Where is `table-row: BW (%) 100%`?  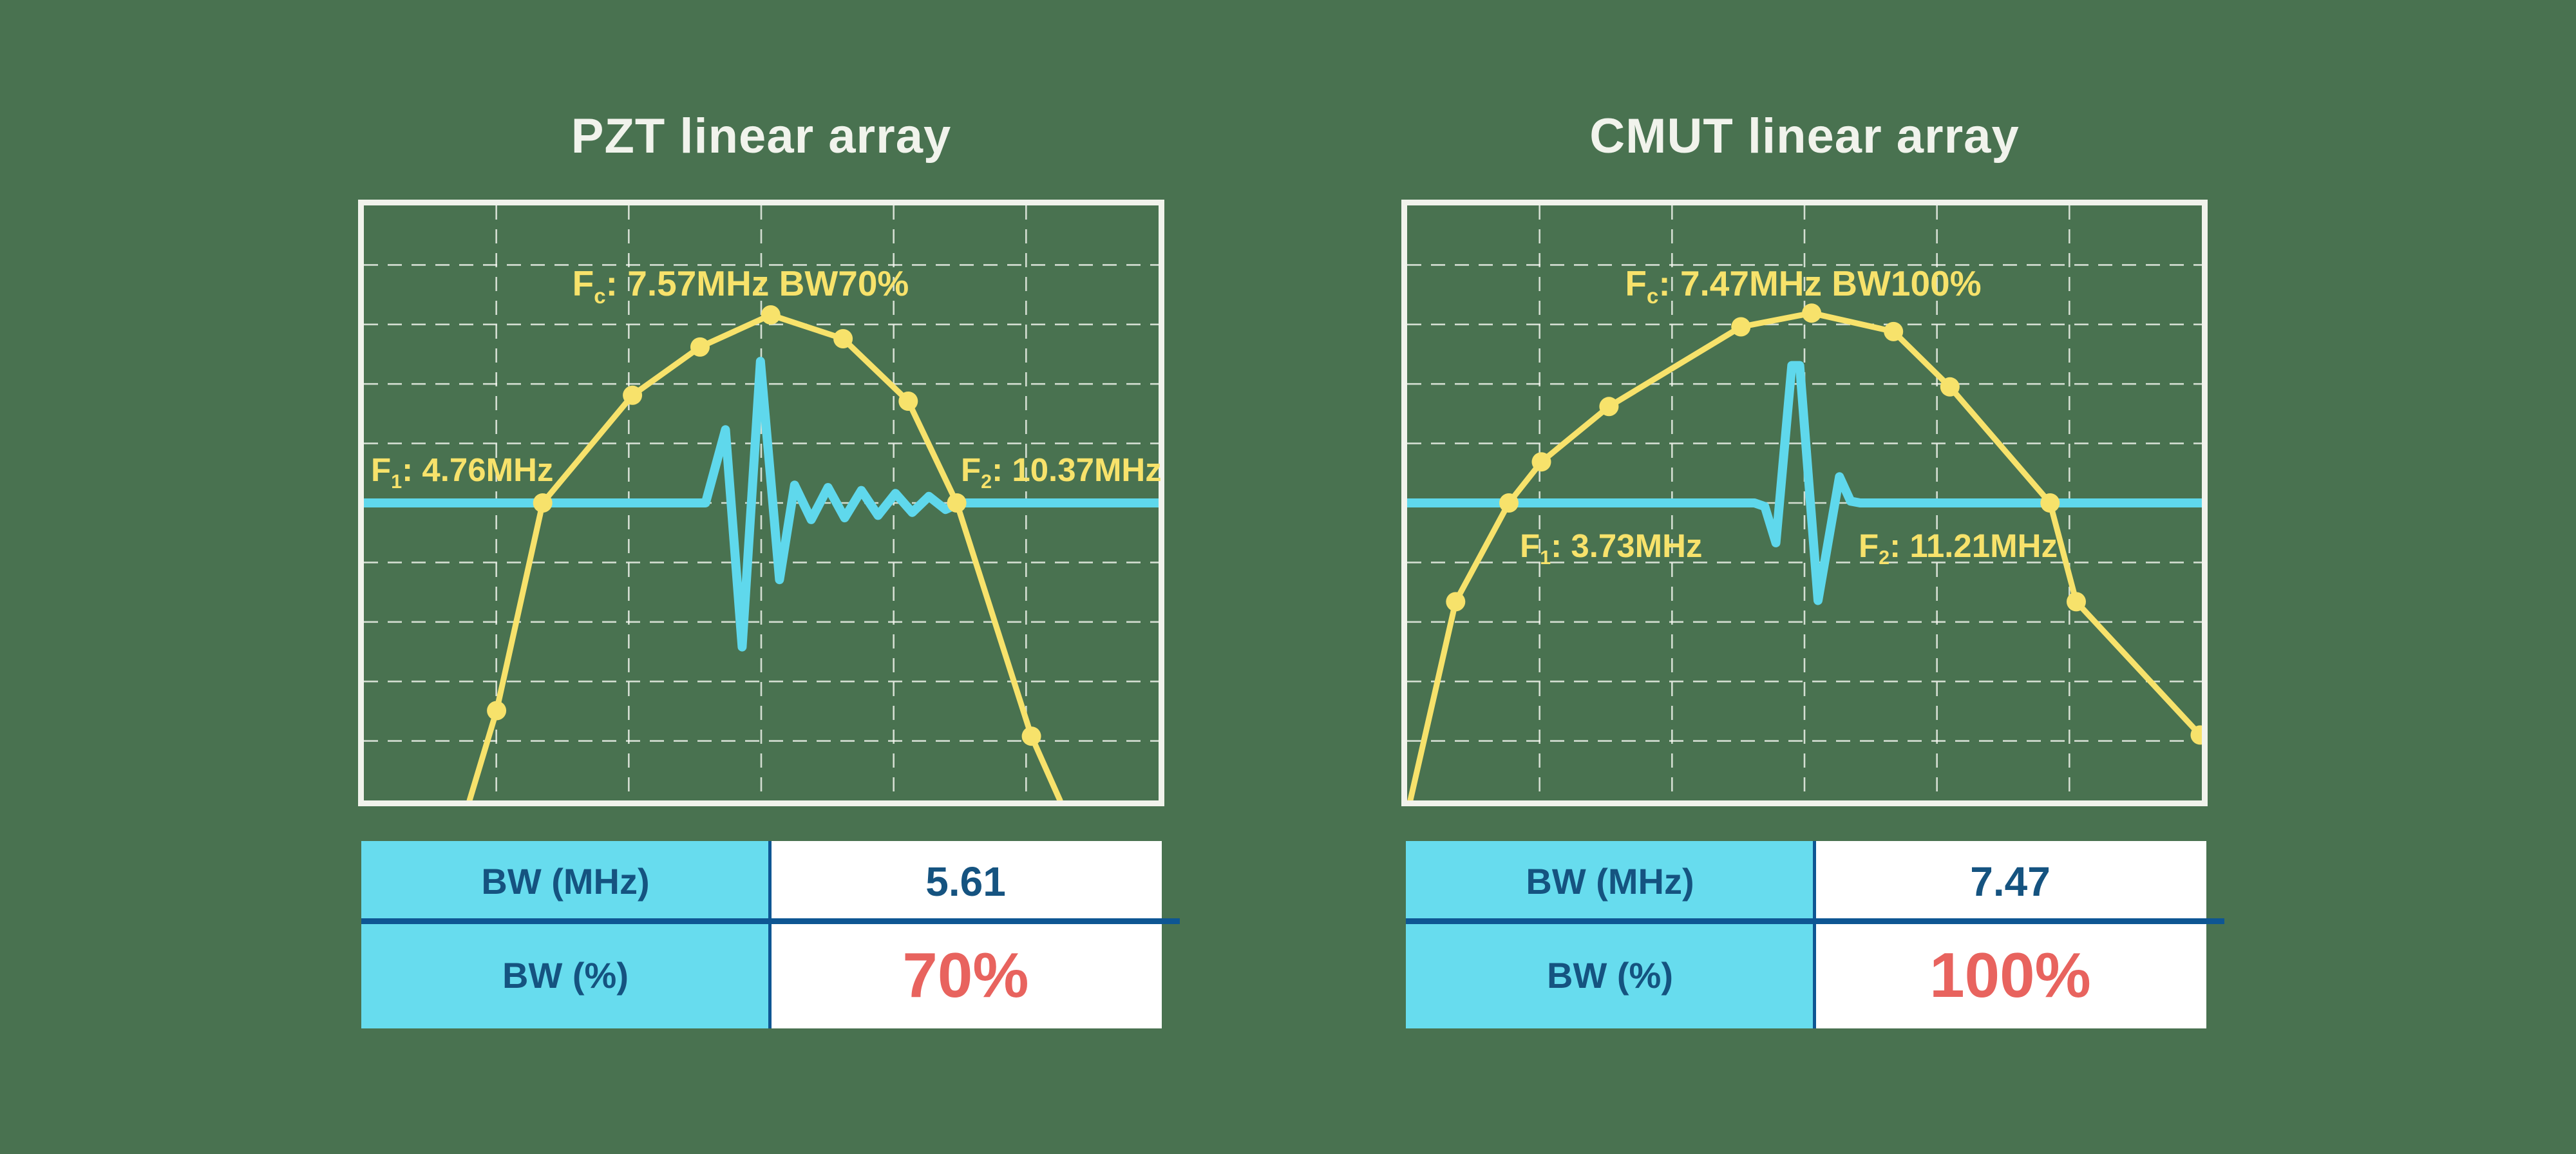
table-row: BW (%) 100% is located at coordinates (1806, 975).